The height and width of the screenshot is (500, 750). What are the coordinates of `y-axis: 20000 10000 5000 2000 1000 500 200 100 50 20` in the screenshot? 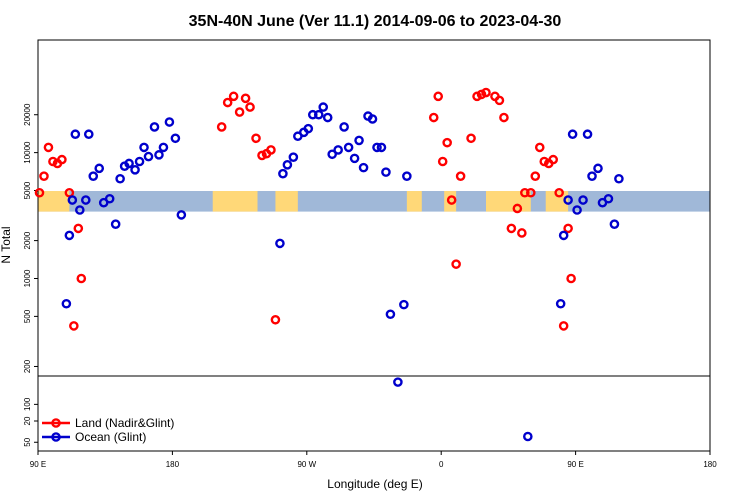 It's located at (30, 275).